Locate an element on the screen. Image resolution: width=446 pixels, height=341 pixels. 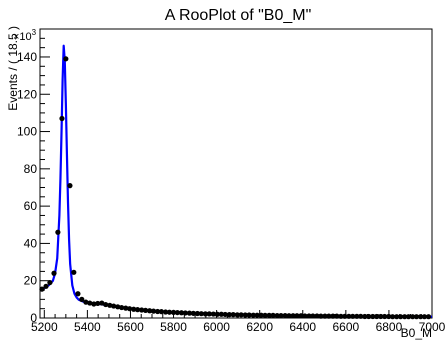
x-tick-label: 5400 is located at coordinates (87, 327).